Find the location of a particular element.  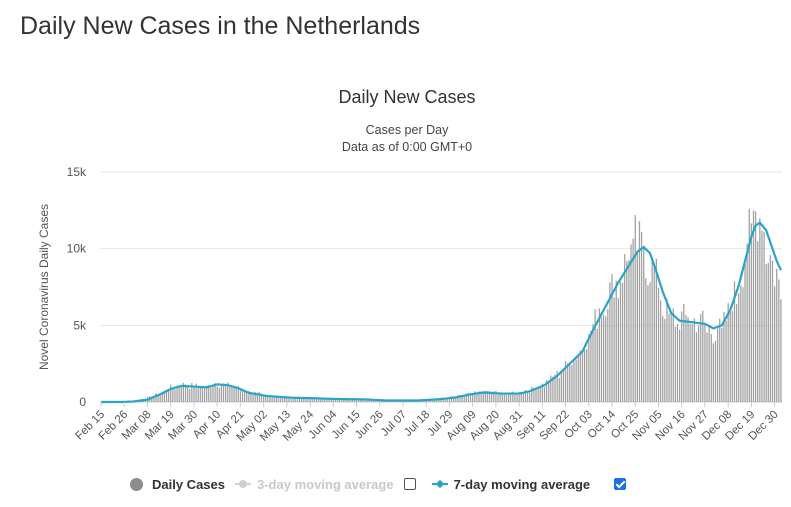

page-title: Daily New Cases in the Netherlands is located at coordinates (220, 26).